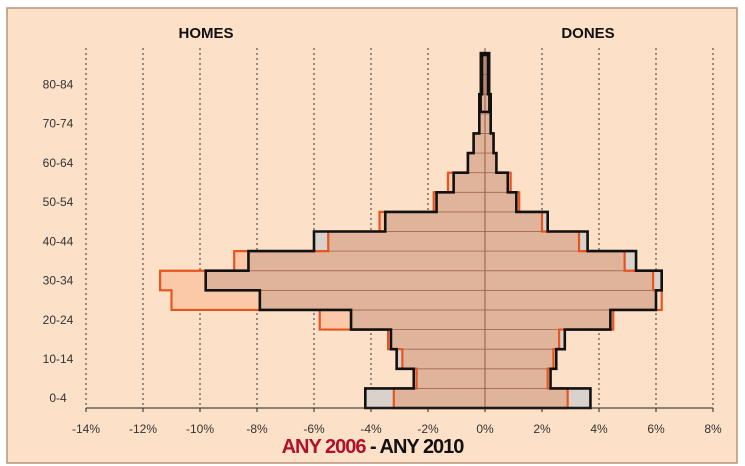 Image resolution: width=745 pixels, height=466 pixels. What do you see at coordinates (324, 447) in the screenshot?
I see `caption-year-2006: ANY 2006` at bounding box center [324, 447].